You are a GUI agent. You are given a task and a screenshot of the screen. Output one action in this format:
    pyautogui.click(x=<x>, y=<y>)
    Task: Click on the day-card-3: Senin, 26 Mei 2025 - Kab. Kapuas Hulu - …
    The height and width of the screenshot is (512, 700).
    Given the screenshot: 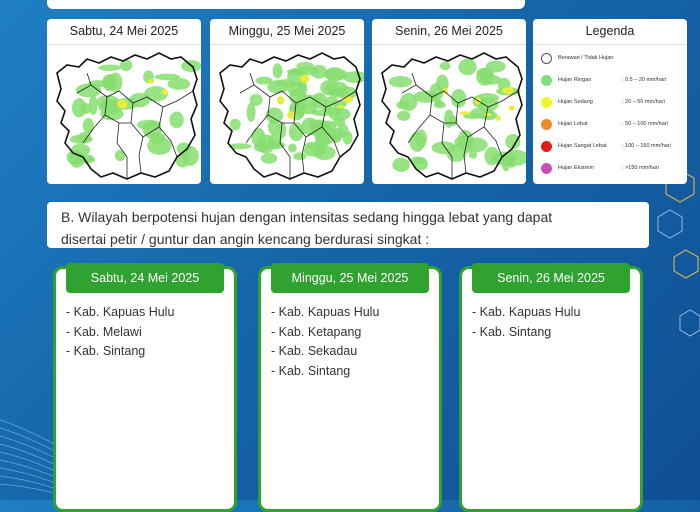 What is the action you would take?
    pyautogui.click(x=551, y=387)
    